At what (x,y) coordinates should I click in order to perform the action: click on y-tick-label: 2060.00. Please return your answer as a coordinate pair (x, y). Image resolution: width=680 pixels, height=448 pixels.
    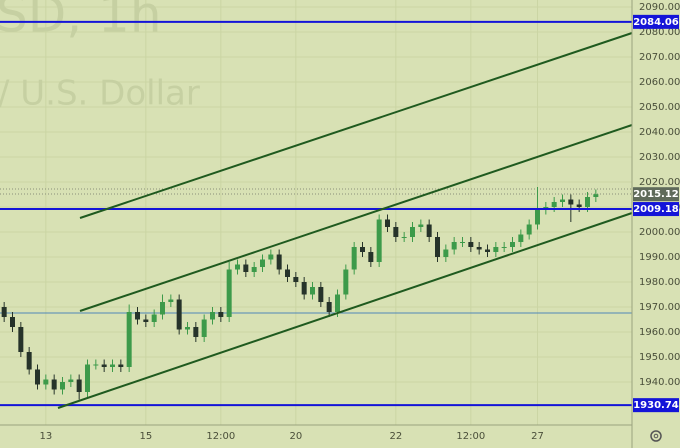
    Looking at the image, I should click on (659, 82).